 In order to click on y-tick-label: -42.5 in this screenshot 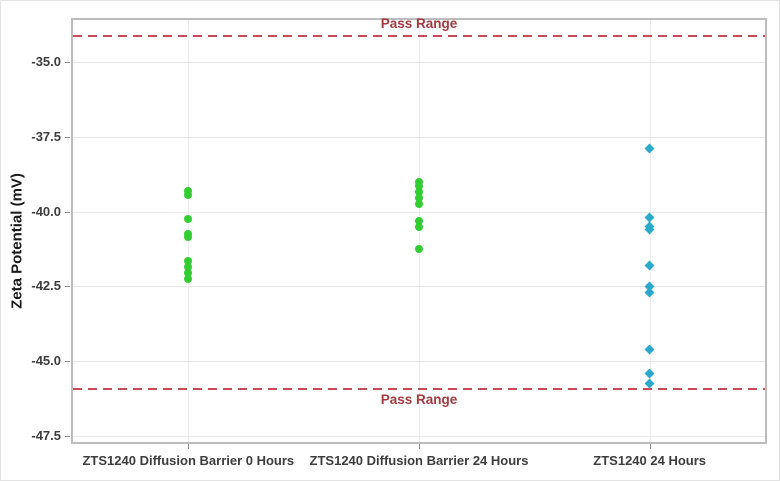, I will do `click(46, 286)`.